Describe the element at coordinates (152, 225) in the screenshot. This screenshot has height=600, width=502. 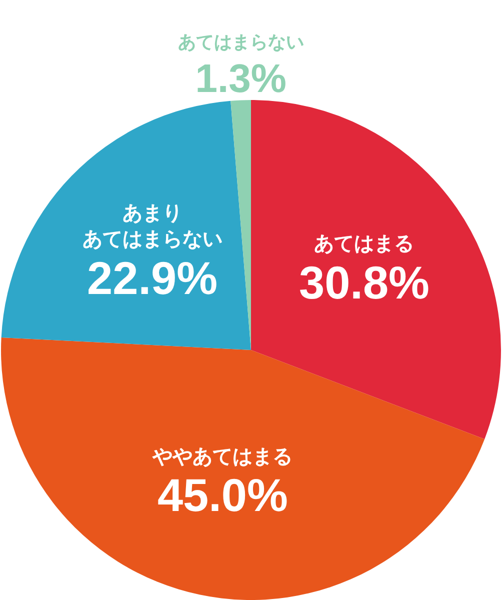
I see `slice-label: あまりあてはまらない` at that location.